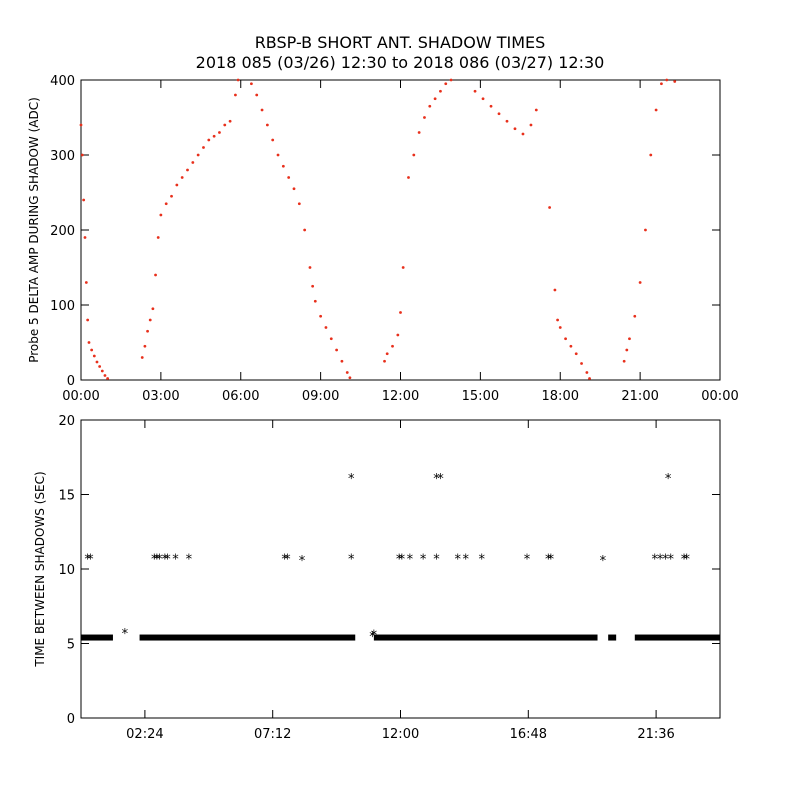 Image resolution: width=800 pixels, height=800 pixels. Describe the element at coordinates (40, 569) in the screenshot. I see `y-axis-label: TIME BETWEEN SHADOWS (SEC)` at that location.